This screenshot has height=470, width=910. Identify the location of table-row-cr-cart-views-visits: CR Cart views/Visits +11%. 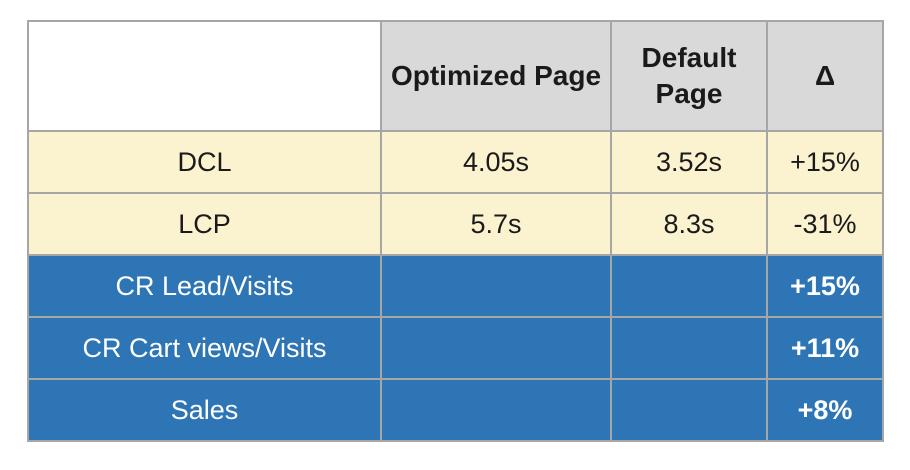
(455, 348).